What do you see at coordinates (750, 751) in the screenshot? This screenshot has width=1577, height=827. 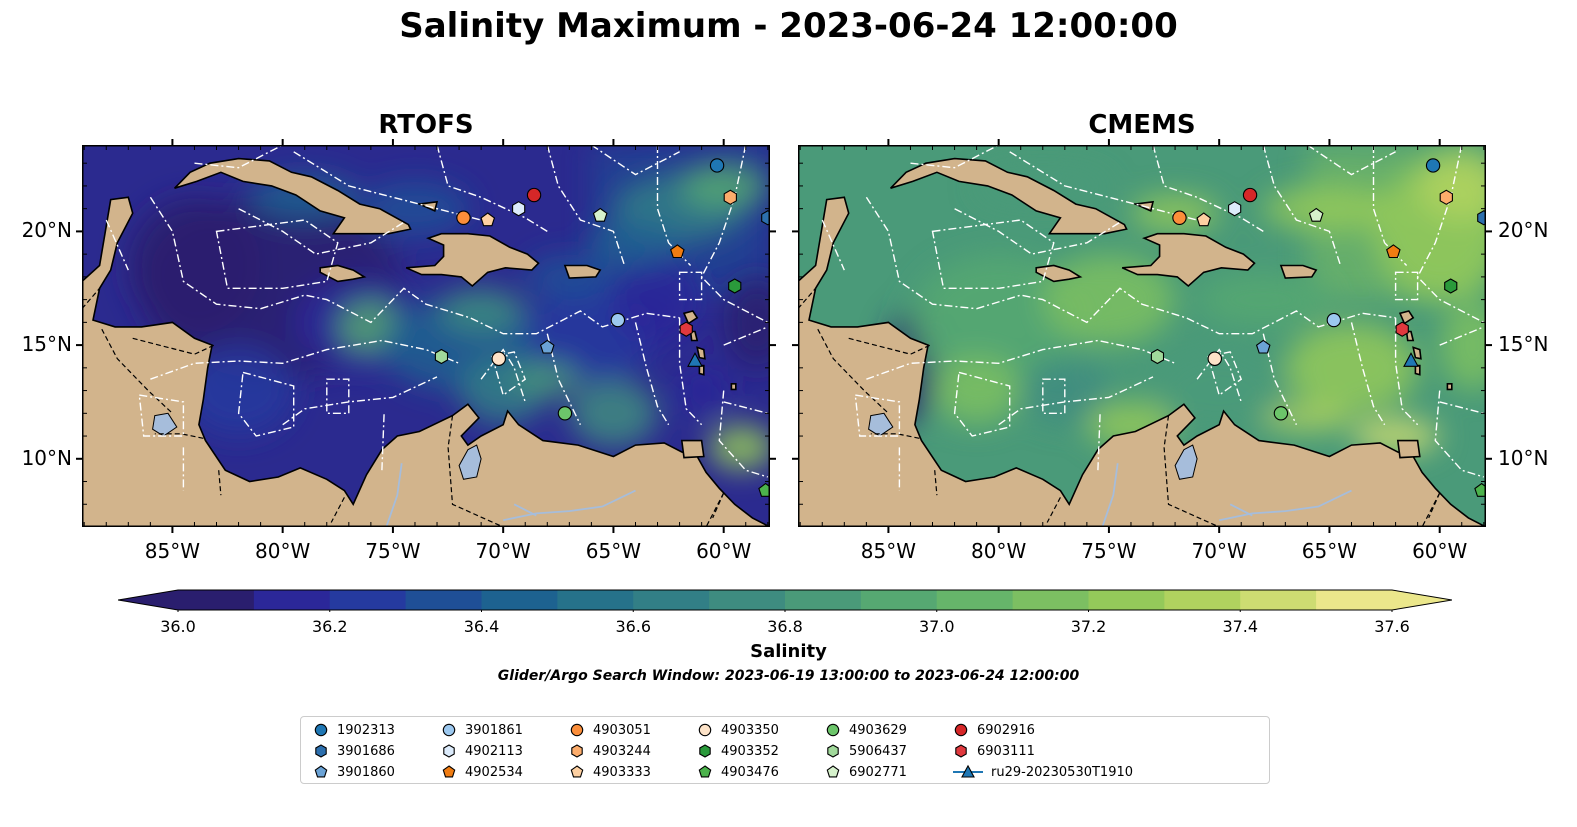 I see `legend-label: 4903352` at bounding box center [750, 751].